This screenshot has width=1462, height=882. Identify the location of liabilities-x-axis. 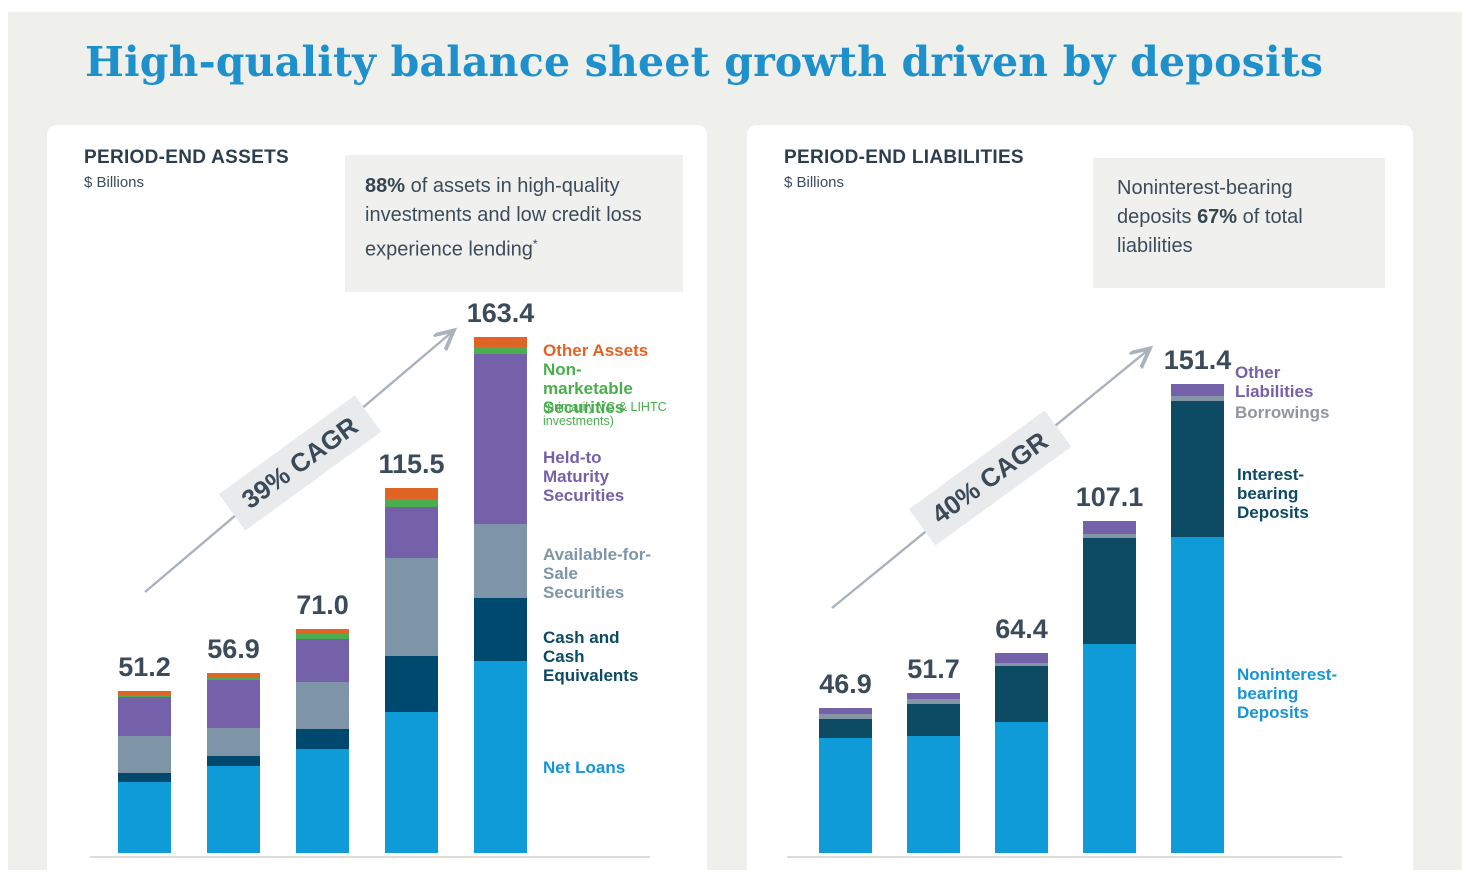
(1064, 857).